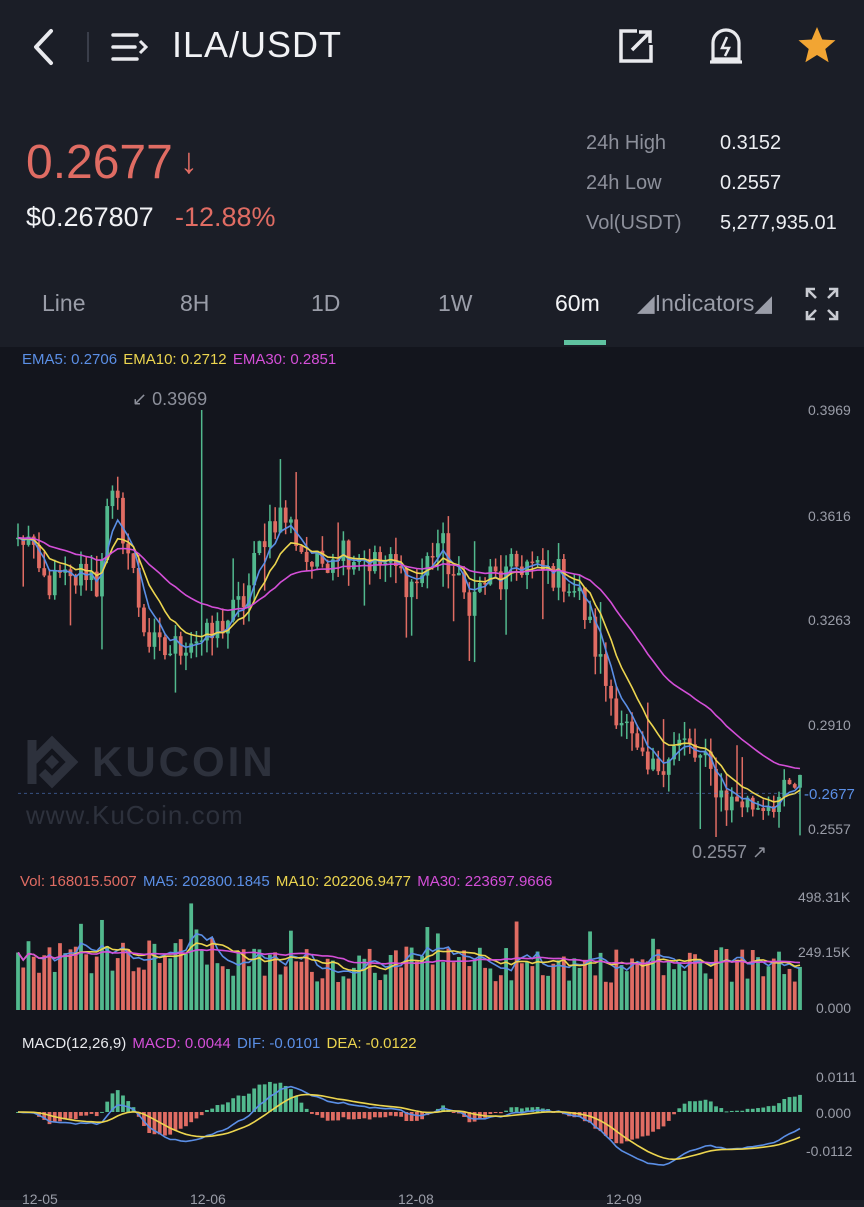 The width and height of the screenshot is (864, 1207). I want to click on watermark-brand: KUCOIN, so click(184, 761).